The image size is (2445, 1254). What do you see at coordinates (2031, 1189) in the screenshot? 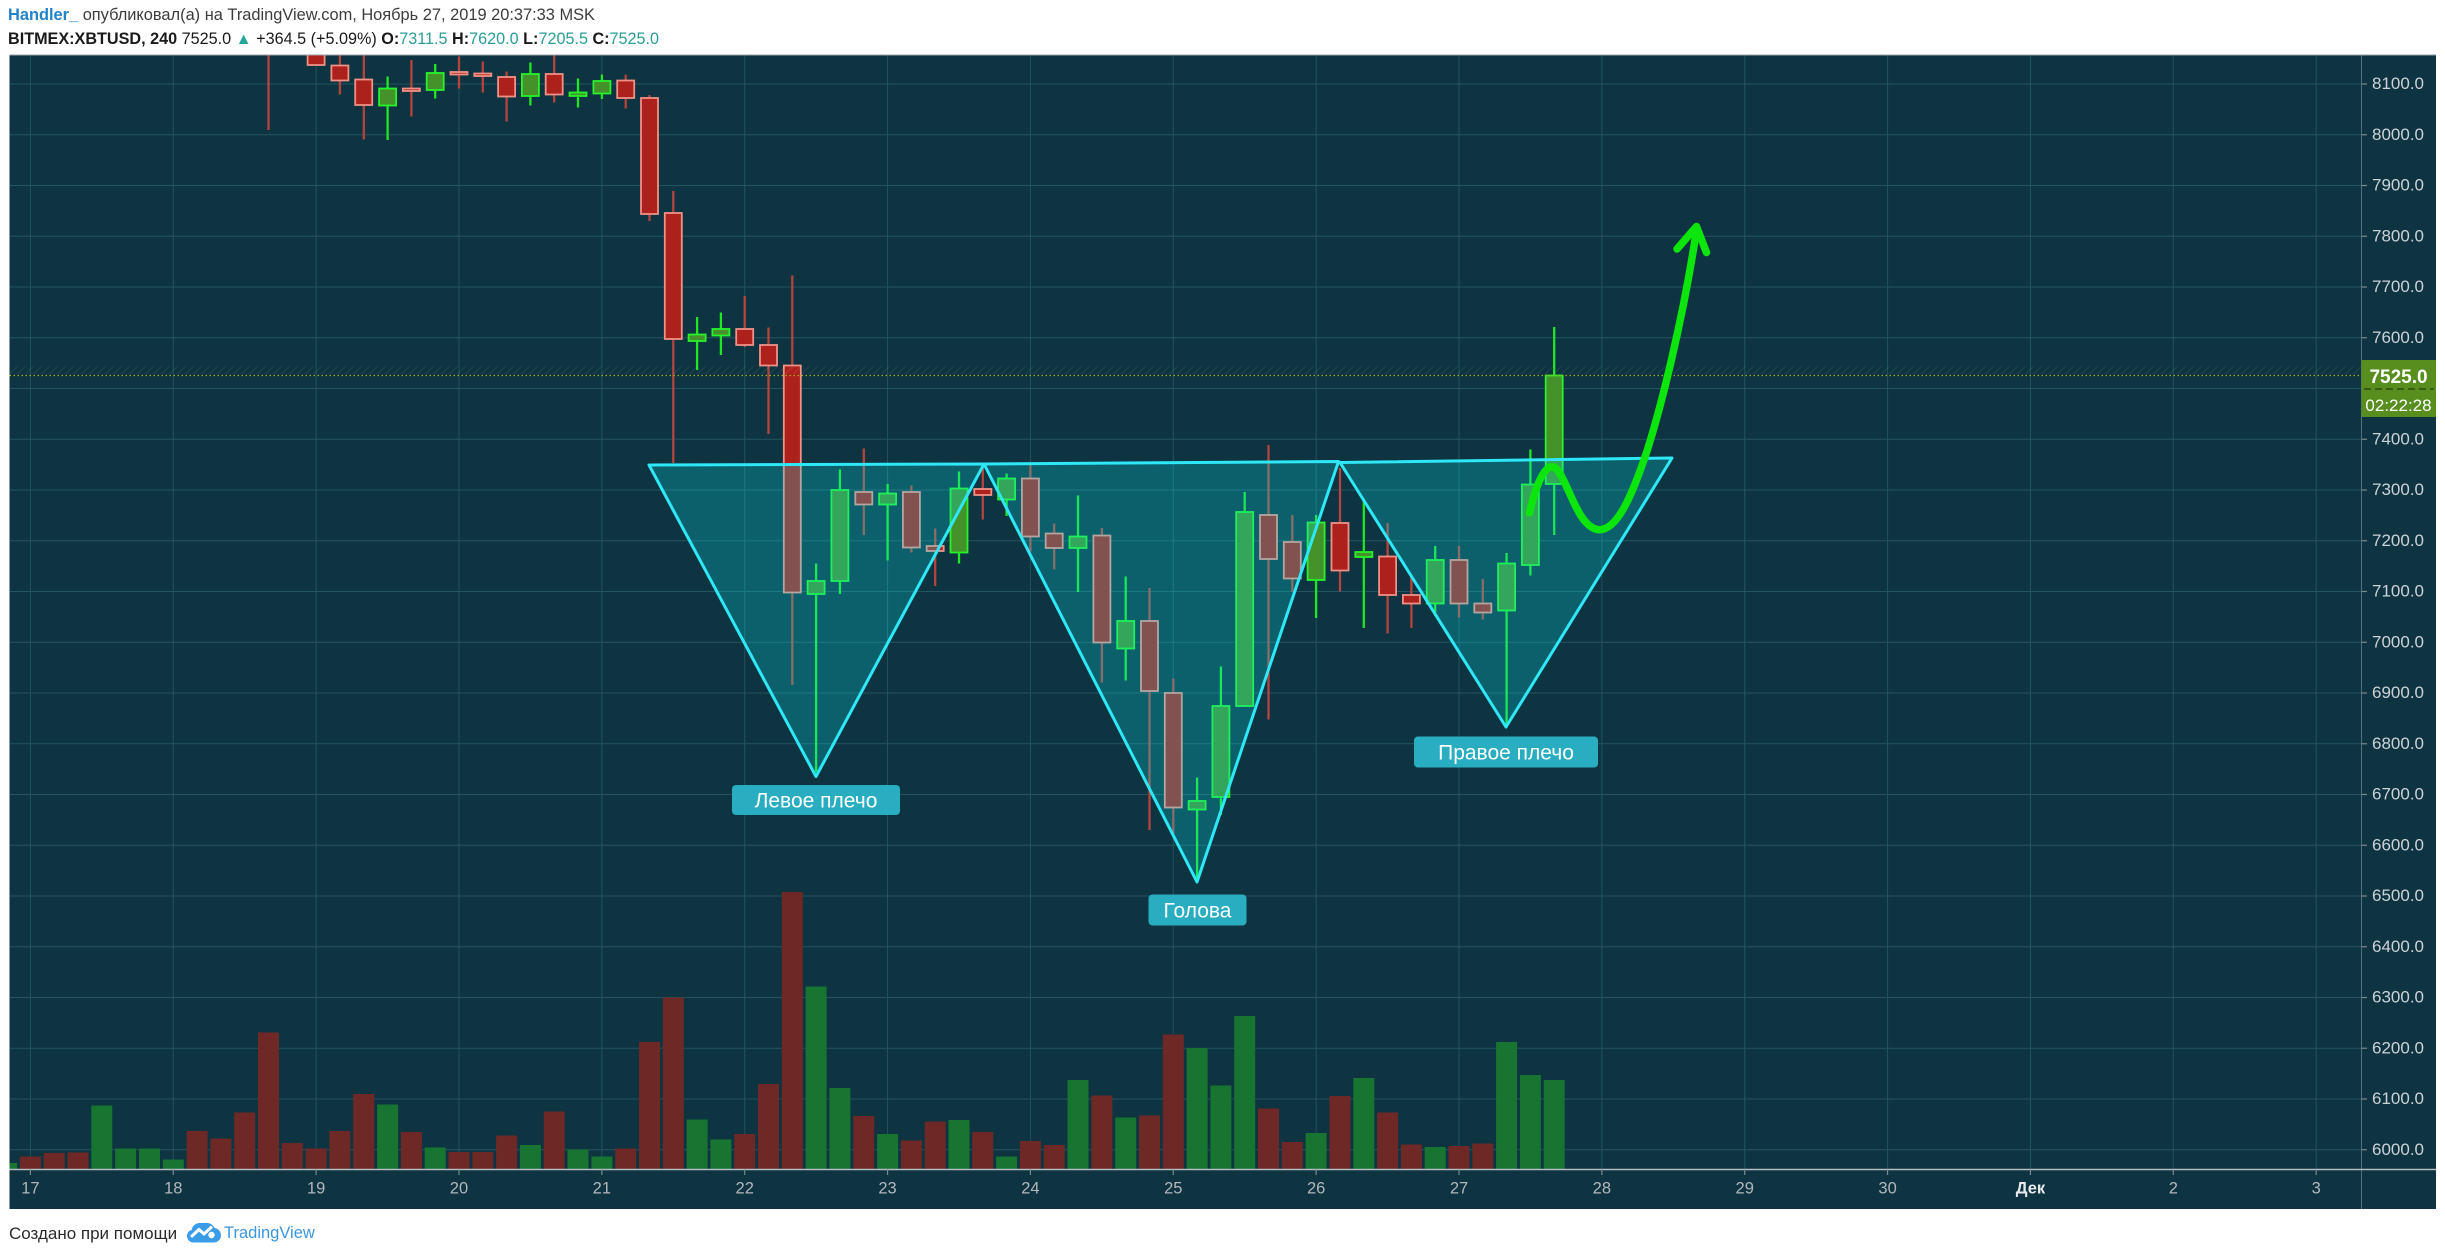
I see `svg-text: Дек` at bounding box center [2031, 1189].